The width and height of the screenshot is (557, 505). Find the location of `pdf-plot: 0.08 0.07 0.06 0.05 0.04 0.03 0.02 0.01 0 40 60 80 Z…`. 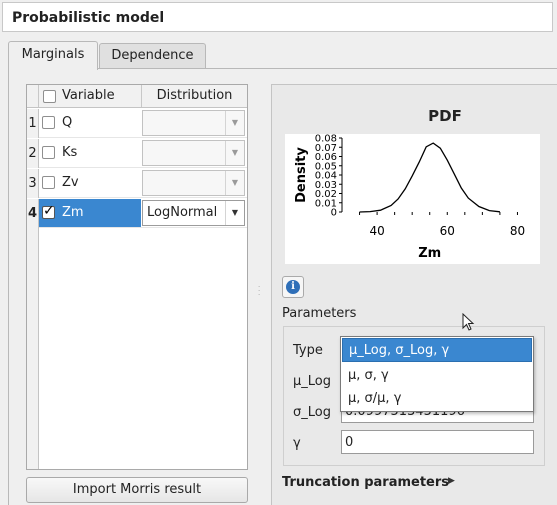

pdf-plot: 0.08 0.07 0.06 0.05 0.04 0.03 0.02 0.01 0 40 60 80 Z… is located at coordinates (412, 199).